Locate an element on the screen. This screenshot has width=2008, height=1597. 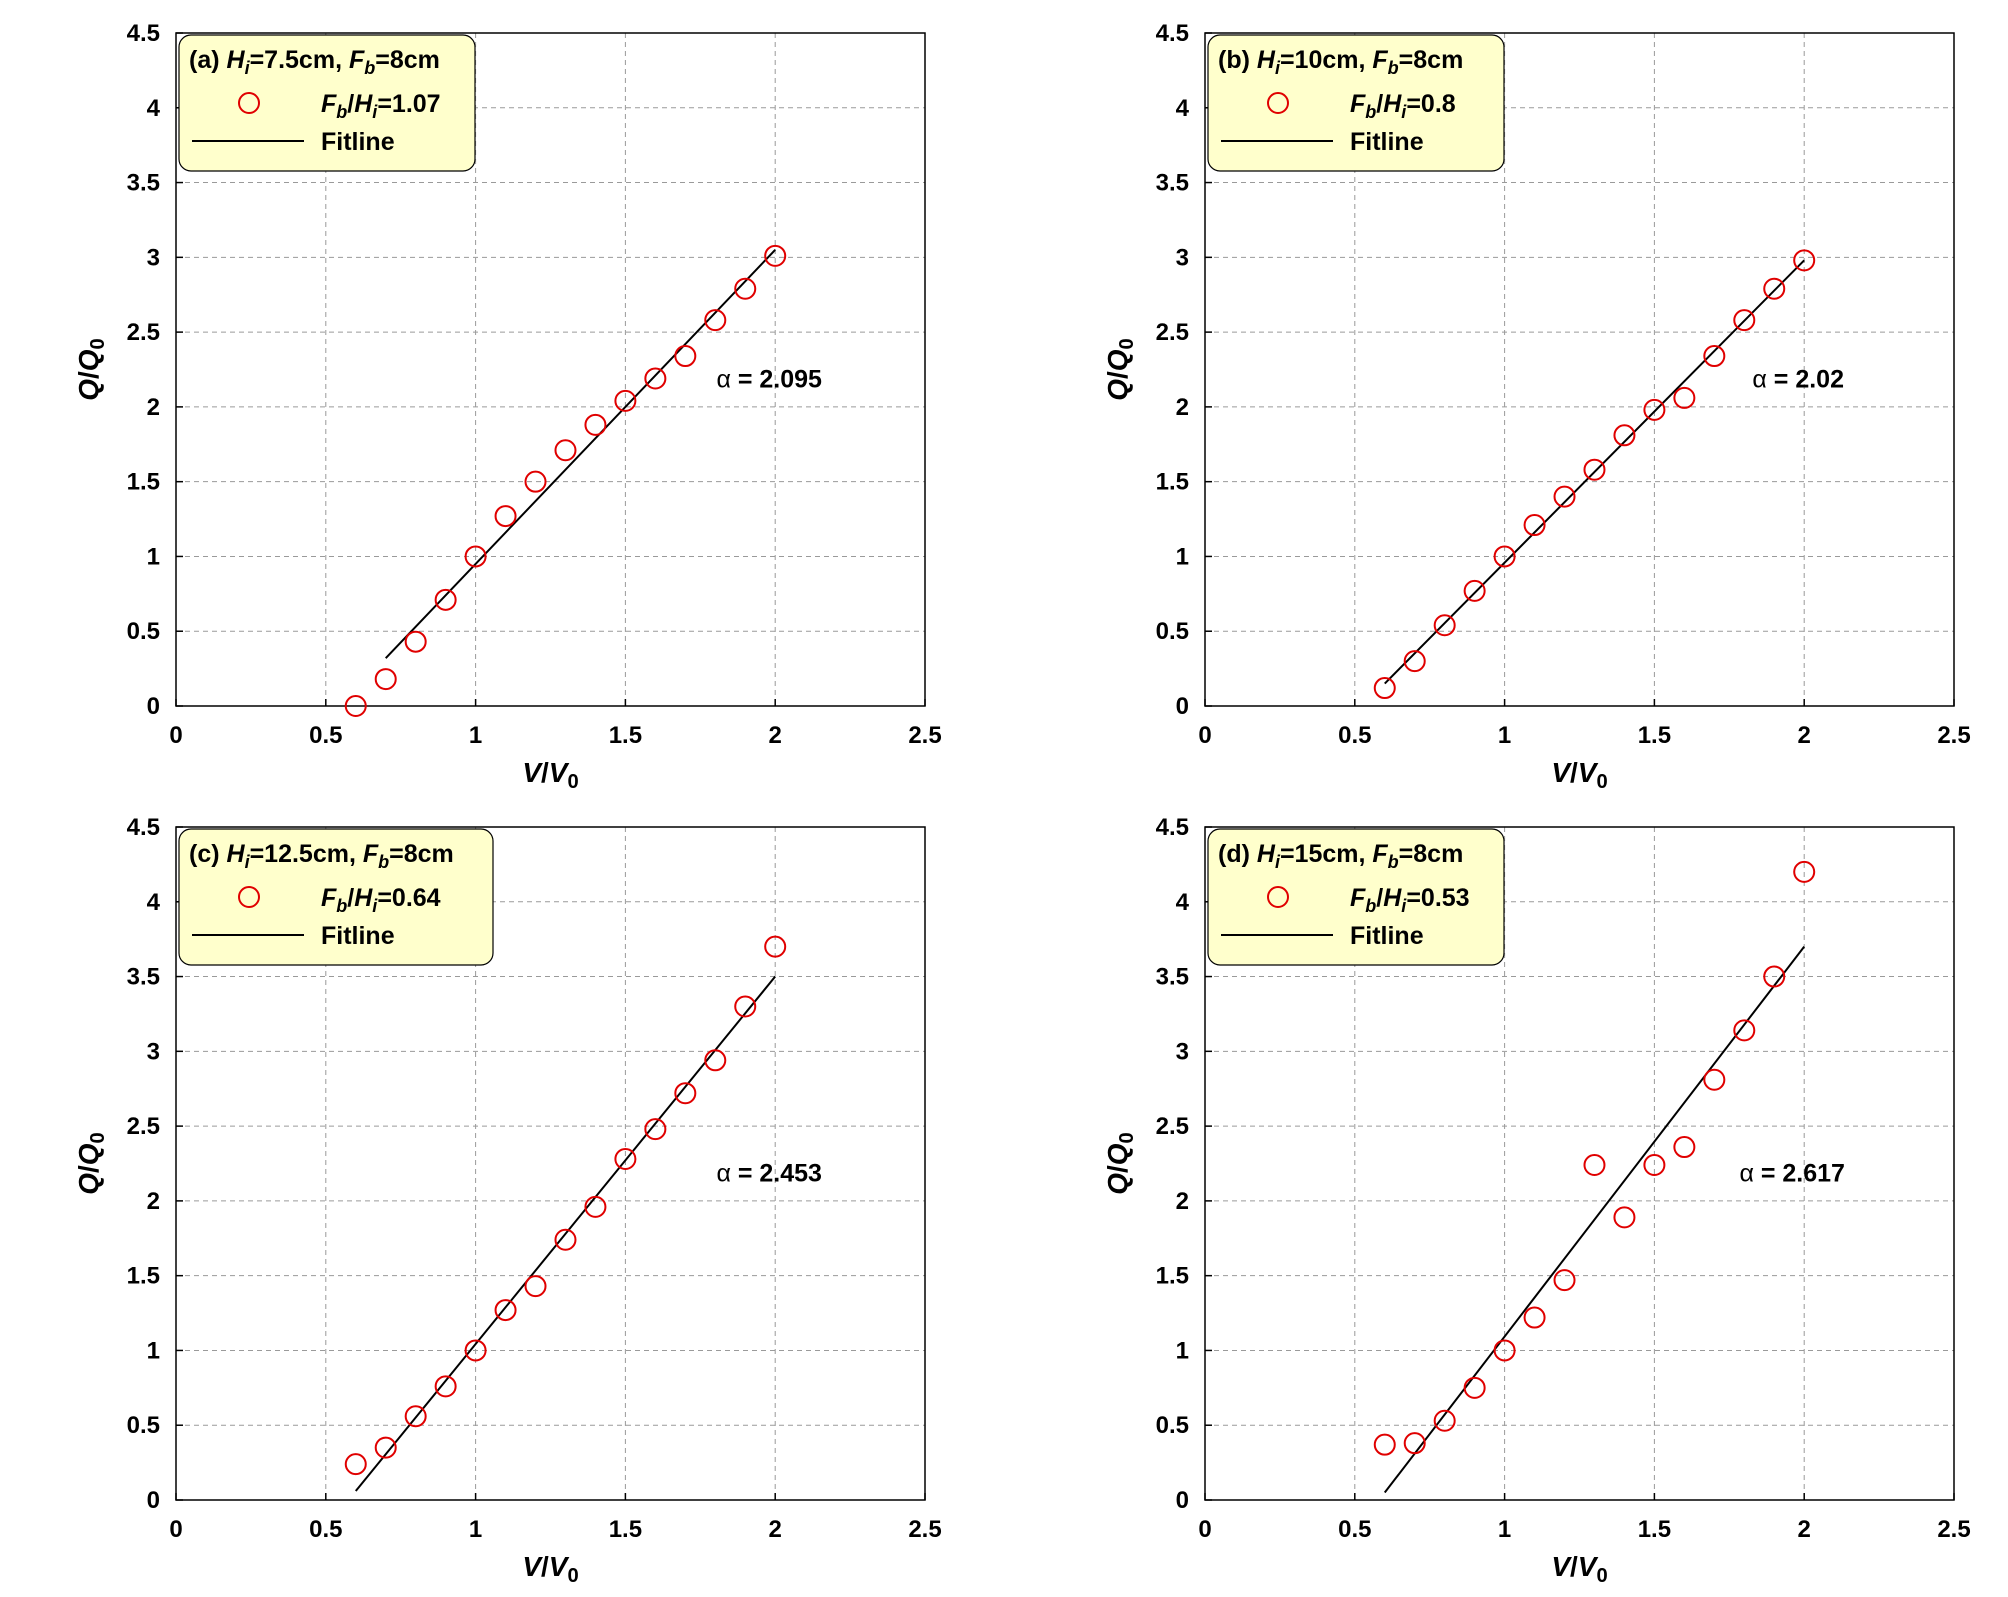
x-tick-label: 1 is located at coordinates (475, 735).